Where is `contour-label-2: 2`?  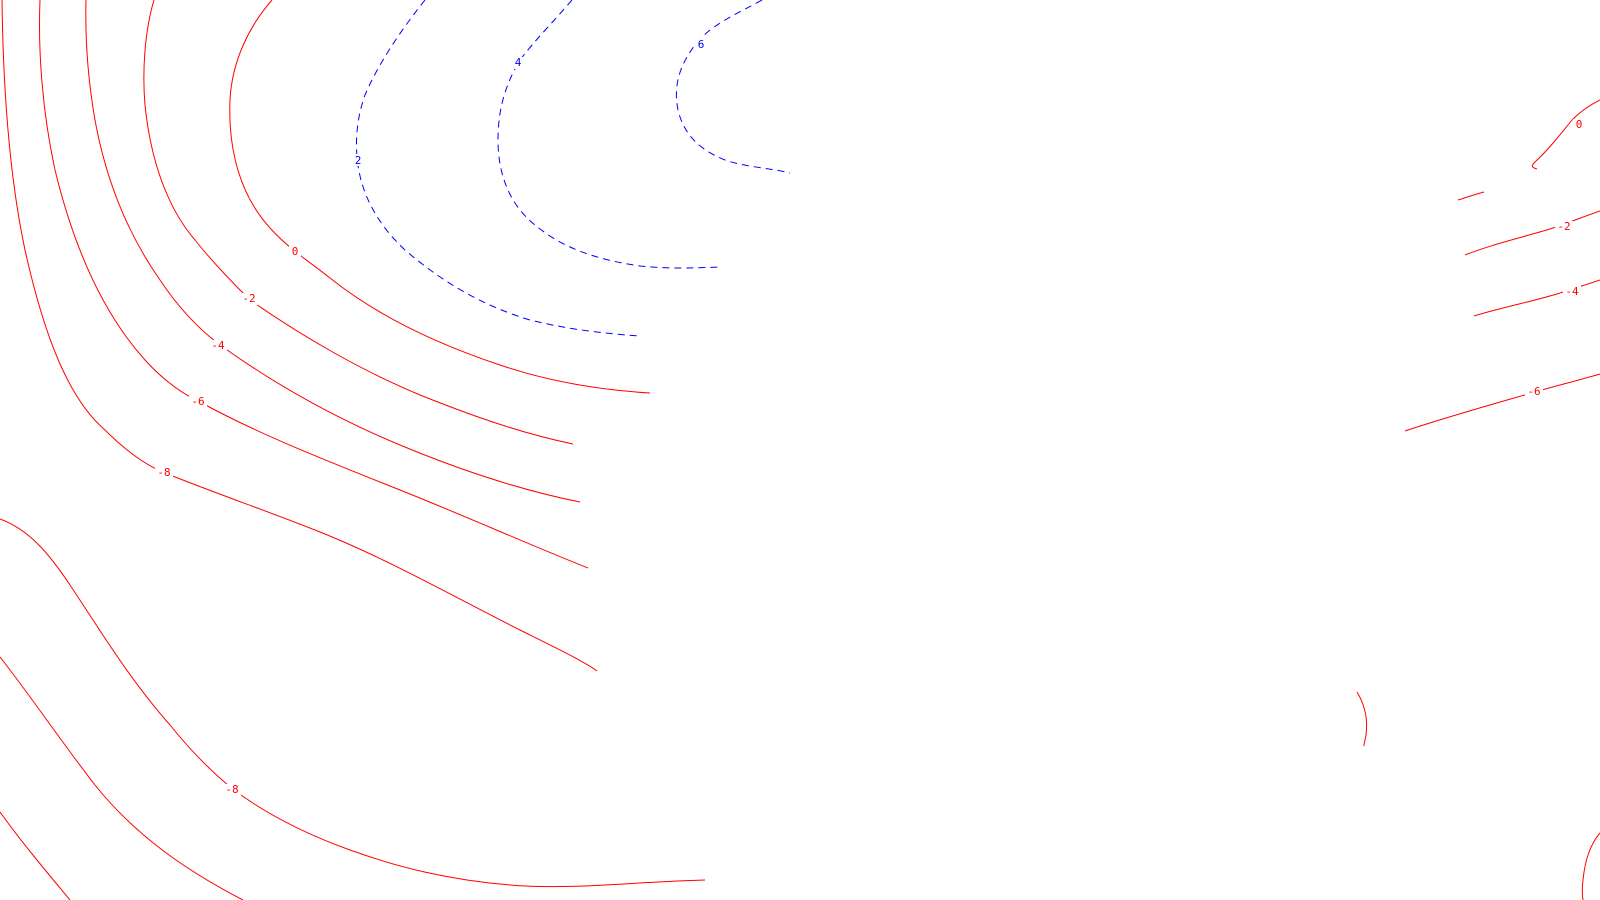
contour-label-2: 2 is located at coordinates (358, 160).